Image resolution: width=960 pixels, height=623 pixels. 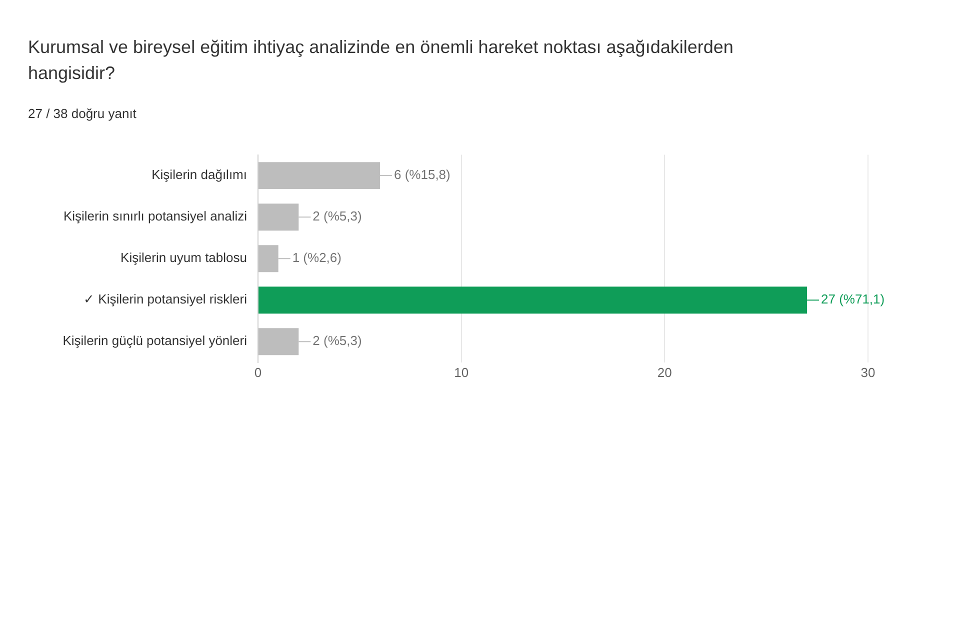 What do you see at coordinates (461, 372) in the screenshot?
I see `x-tick-label: 10` at bounding box center [461, 372].